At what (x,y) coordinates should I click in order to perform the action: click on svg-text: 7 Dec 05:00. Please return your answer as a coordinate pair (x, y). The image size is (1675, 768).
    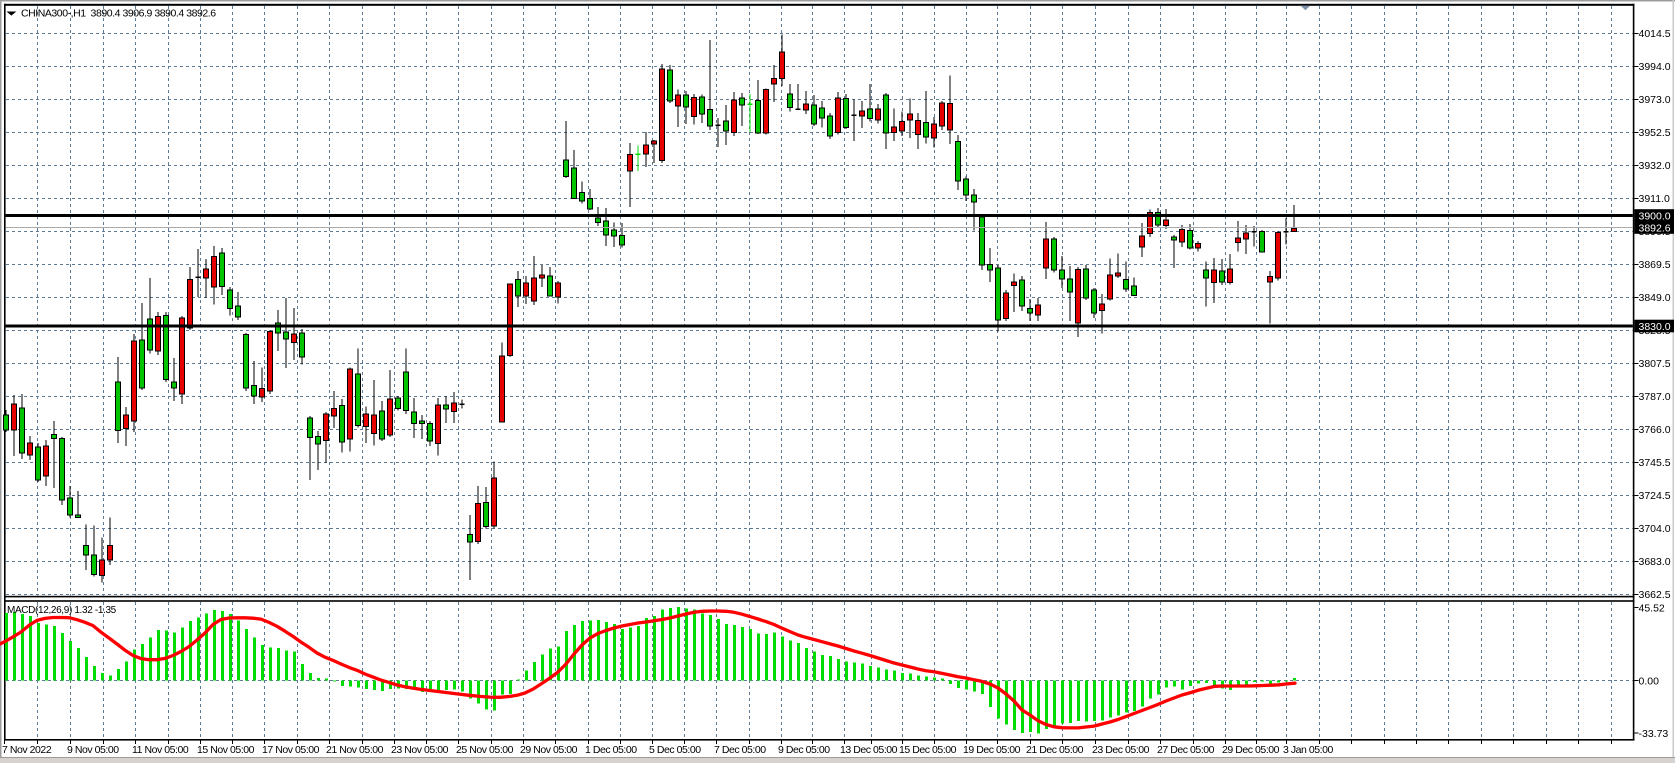
    Looking at the image, I should click on (740, 750).